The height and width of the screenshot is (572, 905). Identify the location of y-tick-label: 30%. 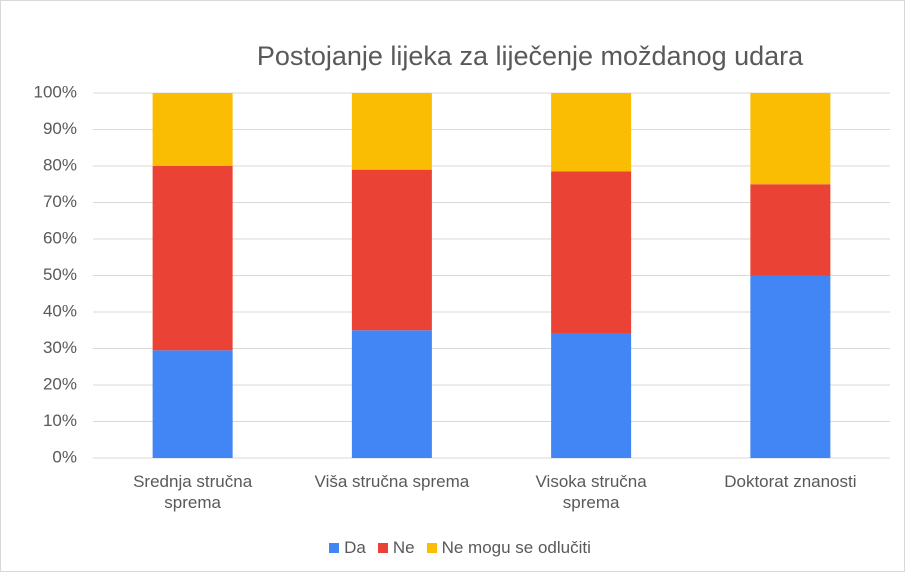
(60, 347).